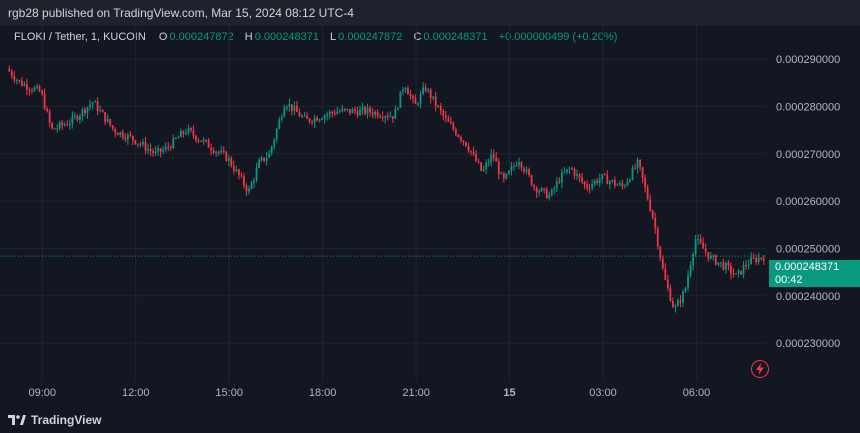  I want to click on y-tick-label: 0.000260000, so click(808, 202).